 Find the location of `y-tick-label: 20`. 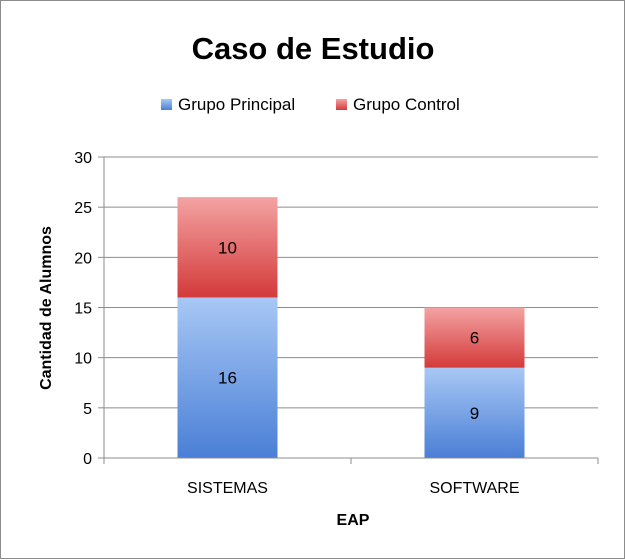

y-tick-label: 20 is located at coordinates (83, 258).